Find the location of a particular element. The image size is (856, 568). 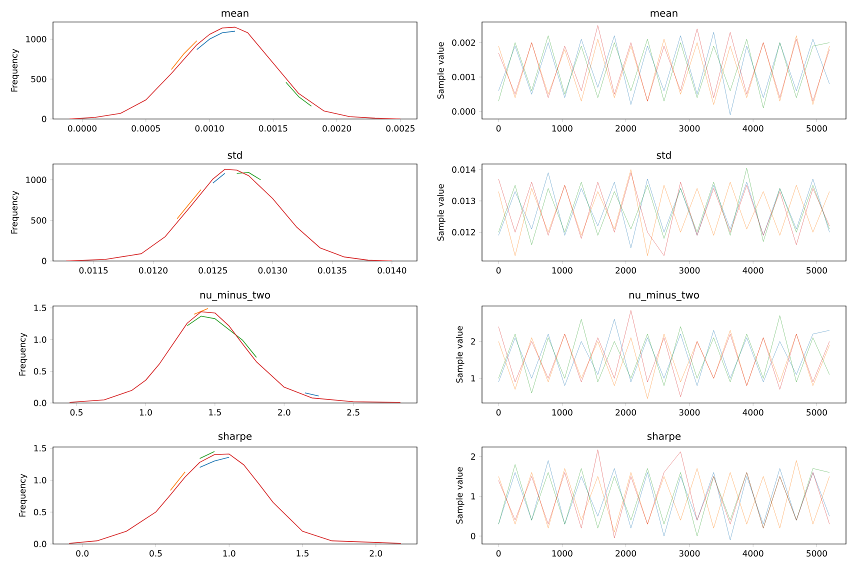

x-tick-label: 0.0020 is located at coordinates (337, 128).